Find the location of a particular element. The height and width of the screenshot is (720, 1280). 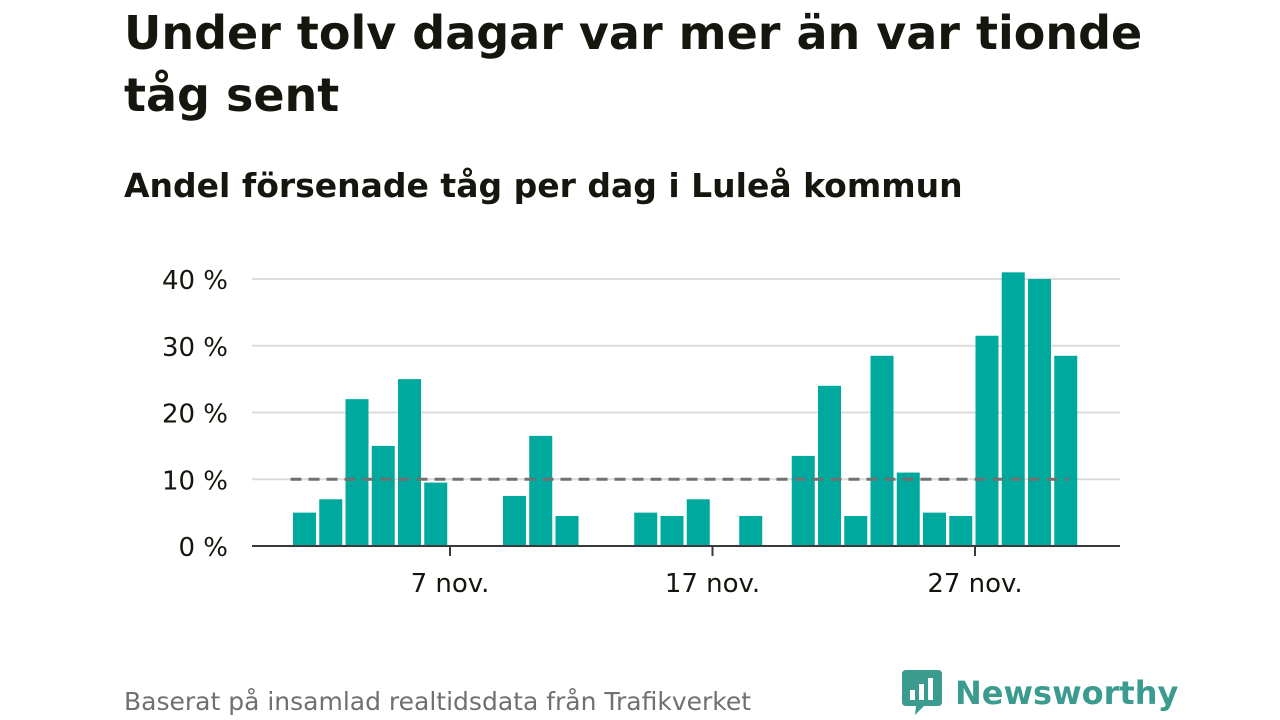

y-tick-label: 0 % is located at coordinates (203, 548).